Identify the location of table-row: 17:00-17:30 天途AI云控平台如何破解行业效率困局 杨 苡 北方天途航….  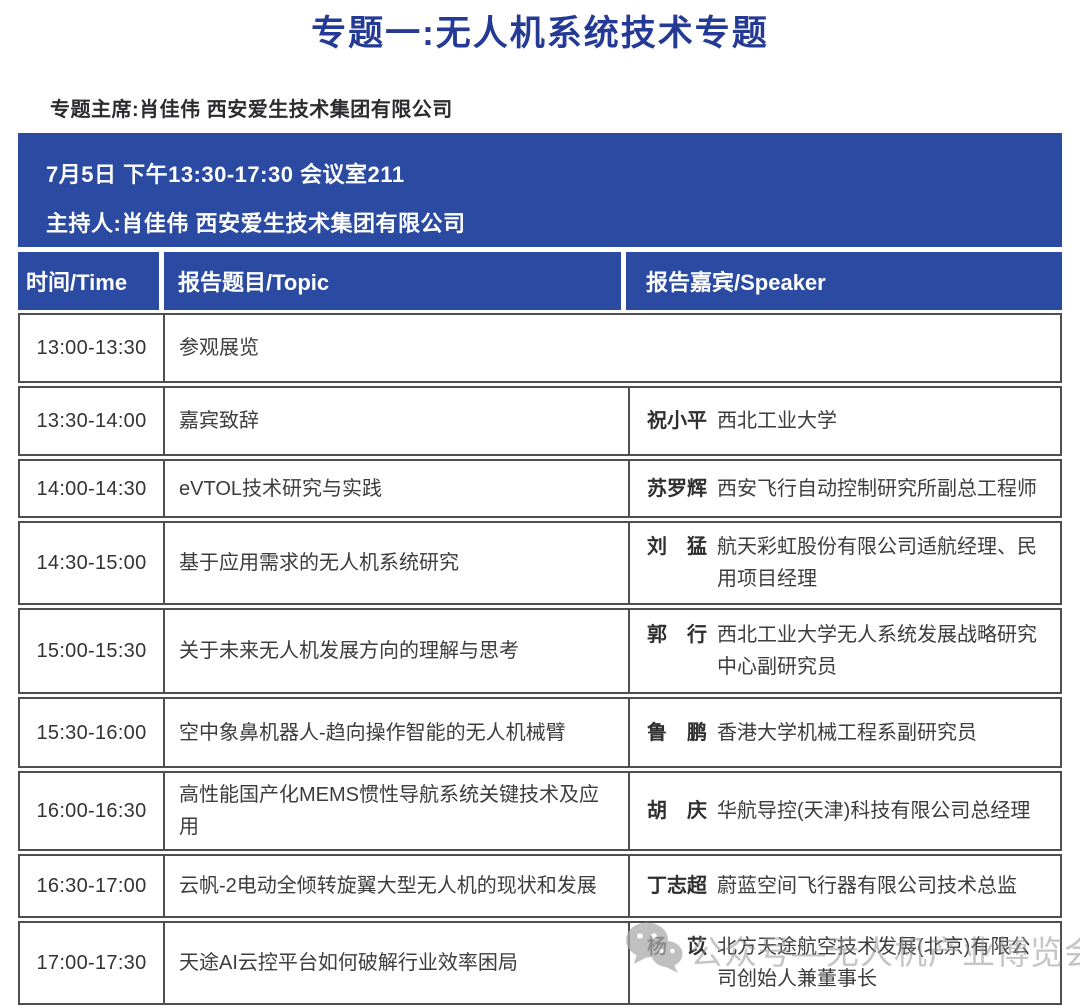
(540, 963).